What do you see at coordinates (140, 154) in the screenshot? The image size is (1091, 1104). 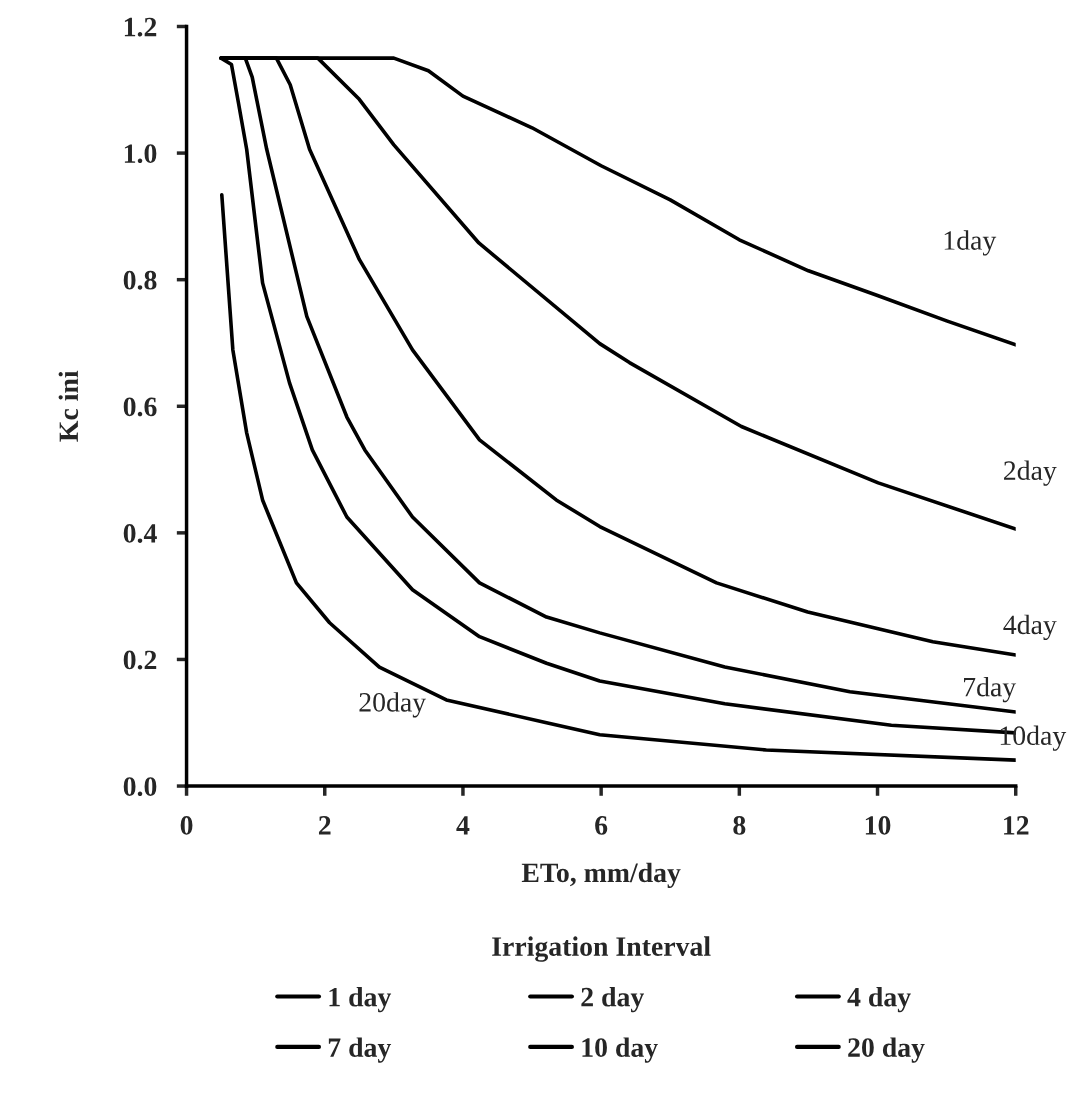 I see `y-tick-label: 1.0` at bounding box center [140, 154].